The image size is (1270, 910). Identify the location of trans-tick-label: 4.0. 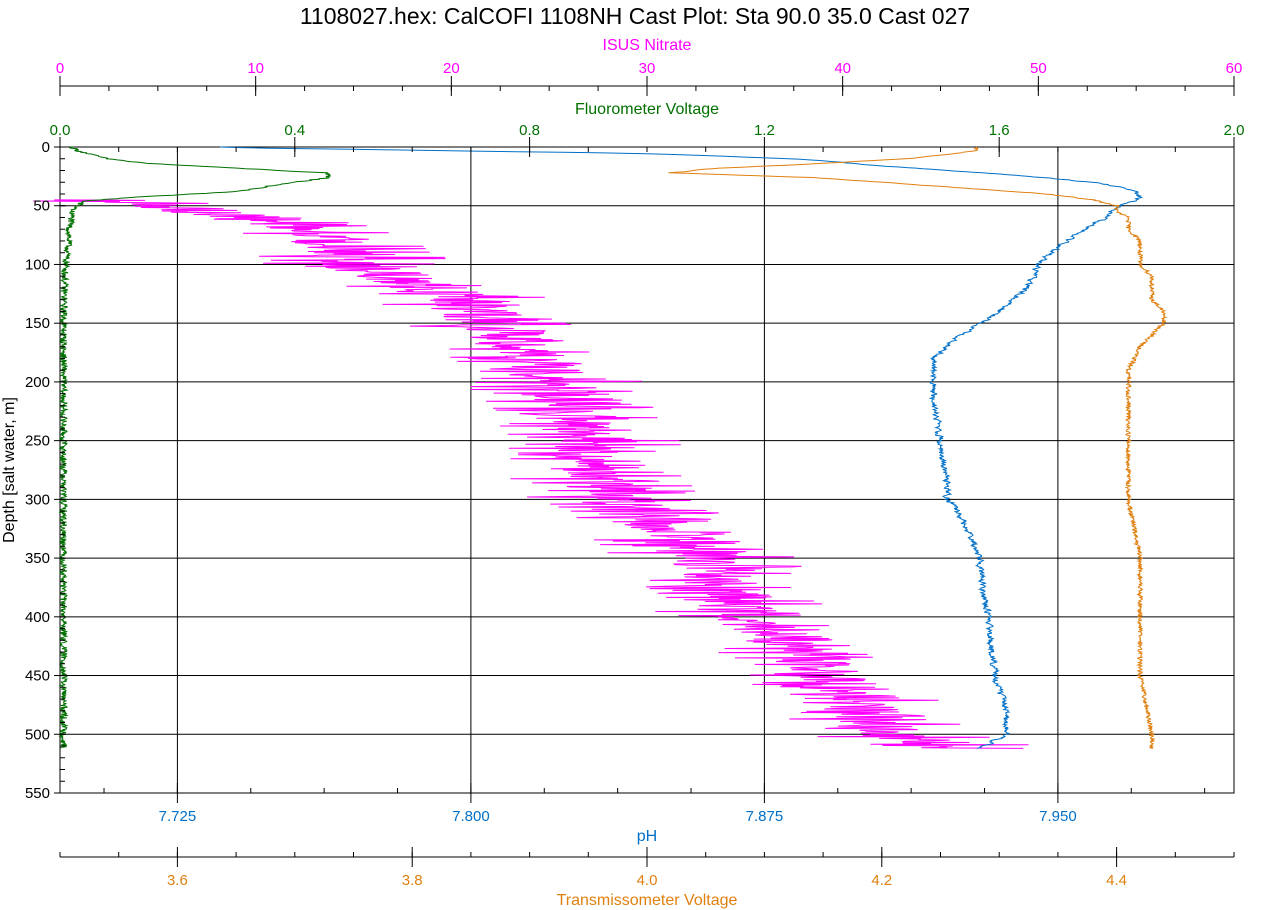
(647, 880).